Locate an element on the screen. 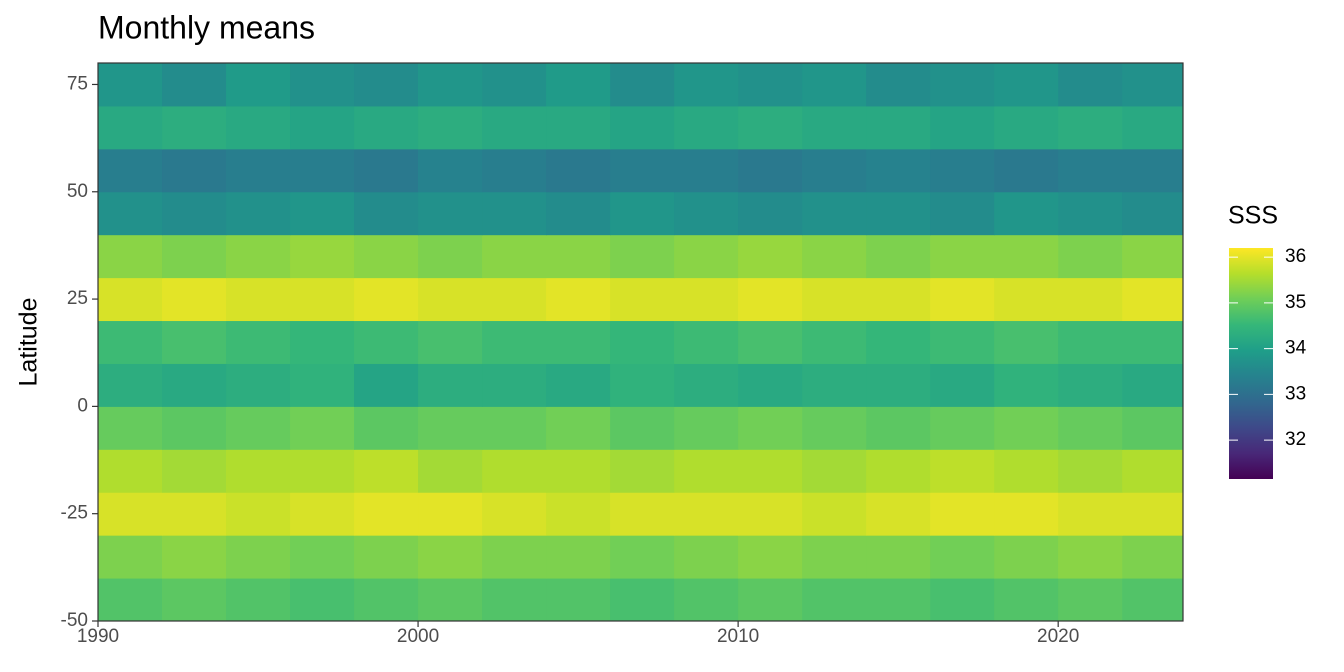 Image resolution: width=1344 pixels, height=672 pixels. colorbar is located at coordinates (1251, 363).